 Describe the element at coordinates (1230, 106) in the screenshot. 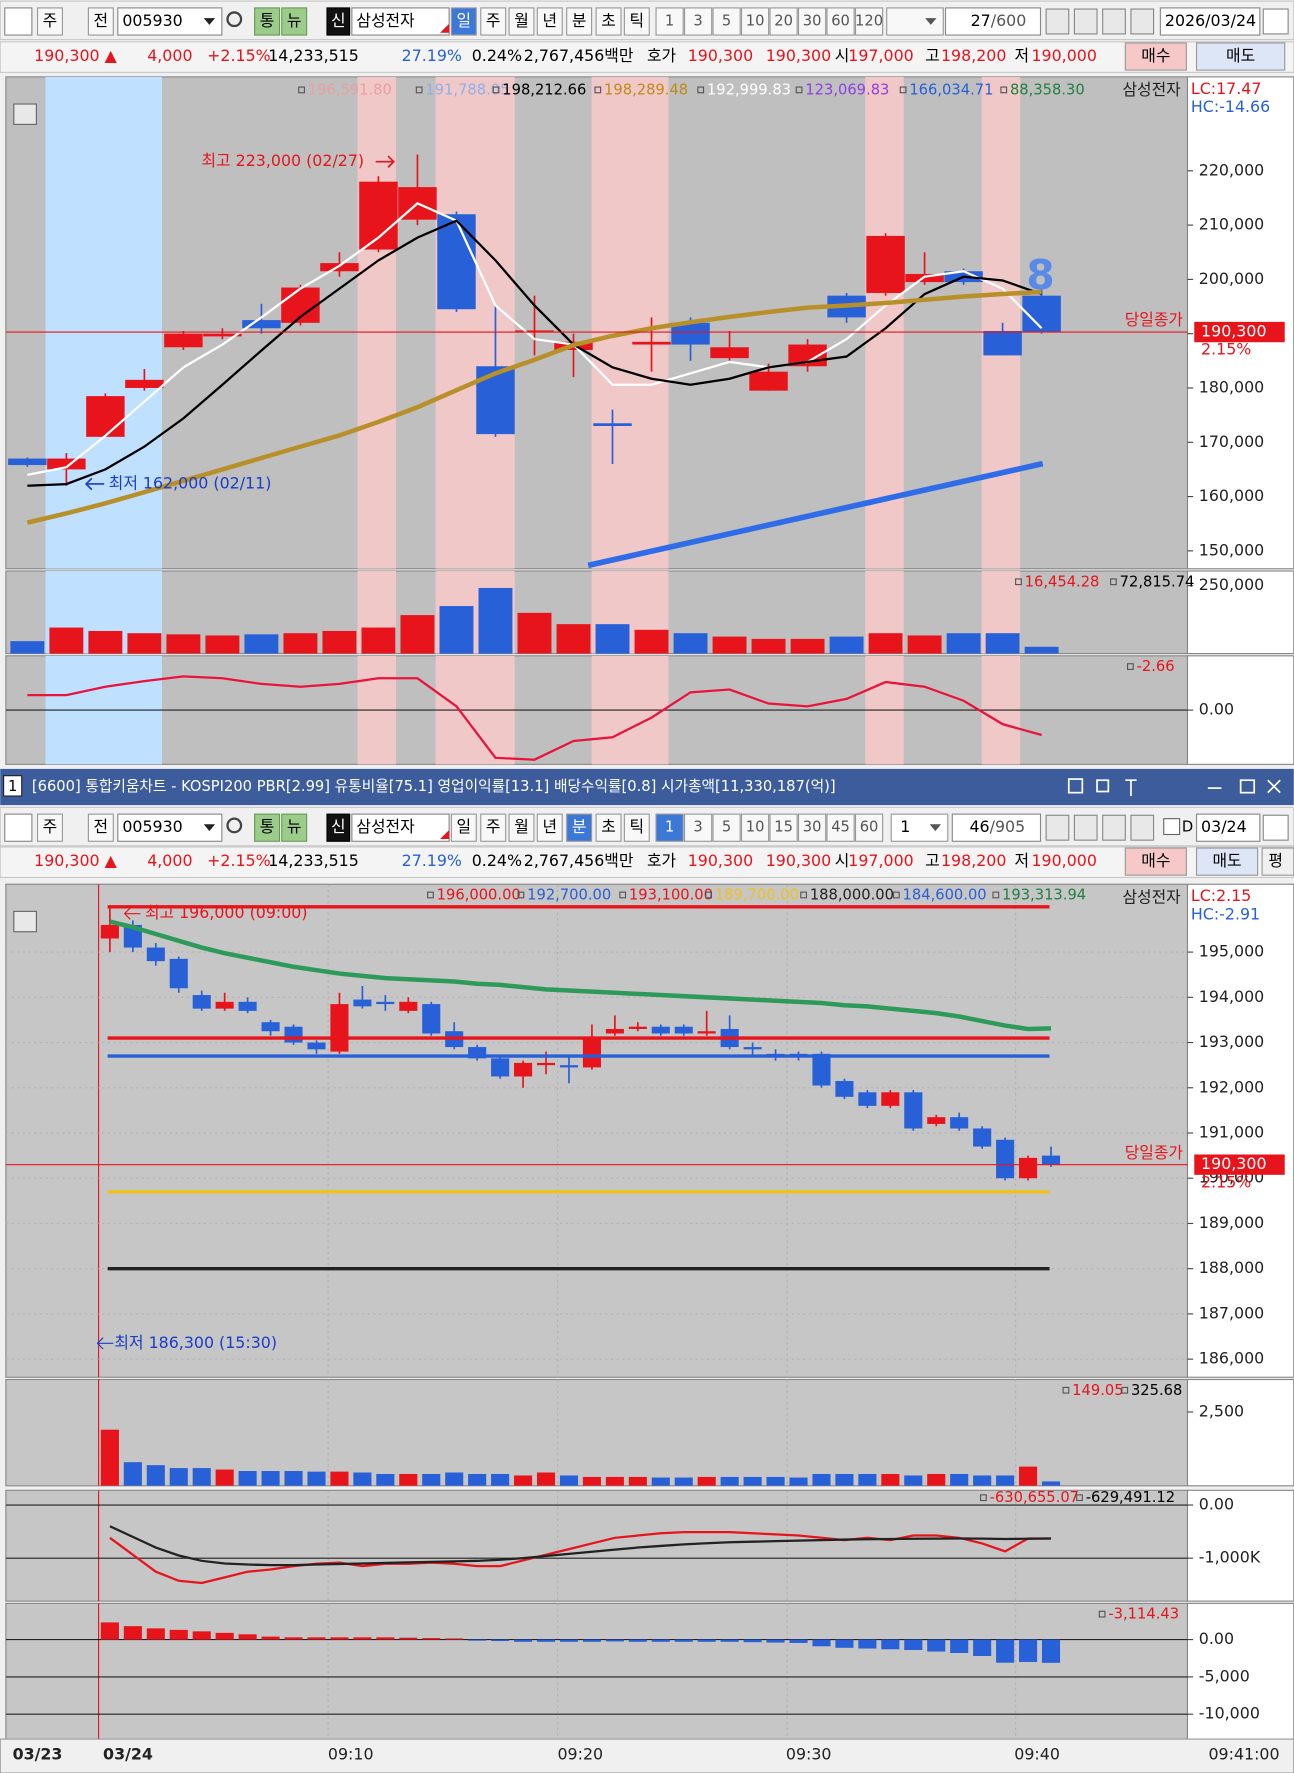

I see `hc-label: HC:-14.66` at that location.